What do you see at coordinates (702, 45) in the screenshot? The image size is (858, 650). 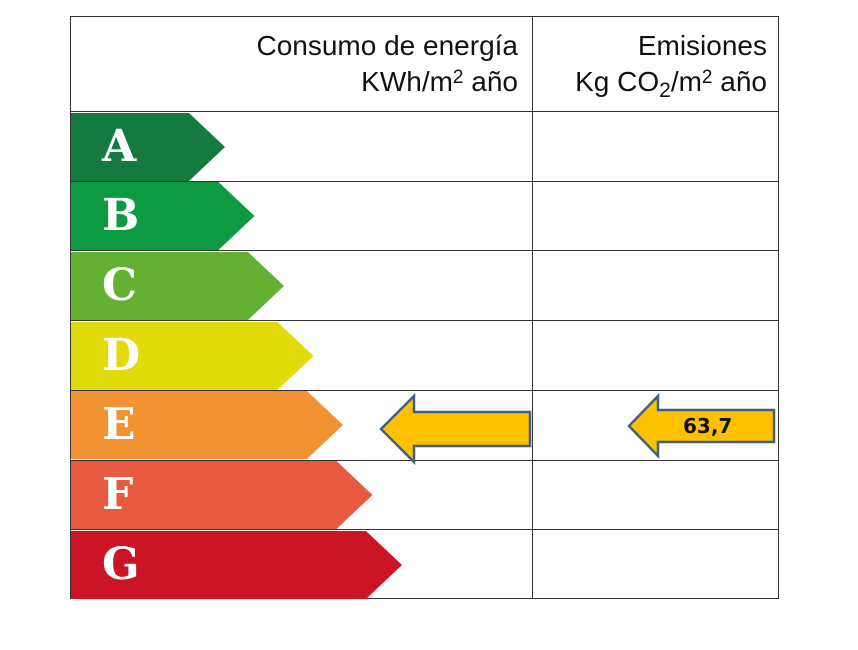 I see `emissions-title: Emisiones` at bounding box center [702, 45].